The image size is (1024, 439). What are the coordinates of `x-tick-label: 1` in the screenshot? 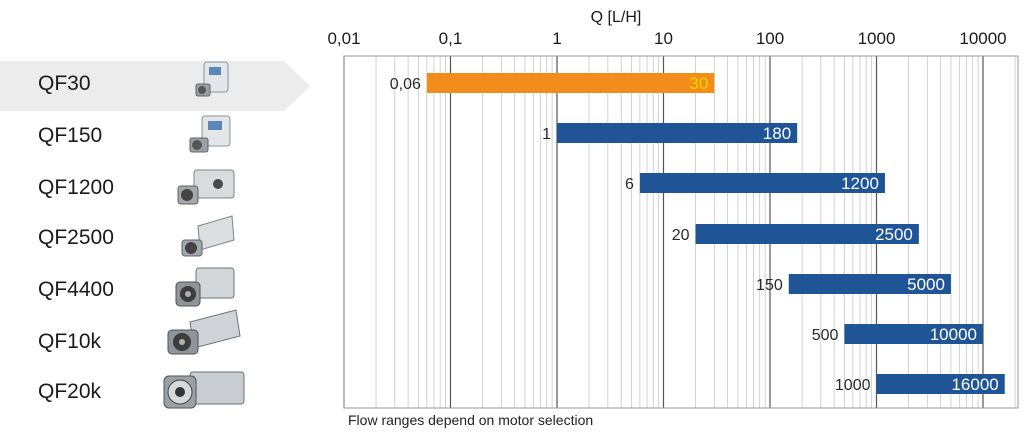 It's located at (556, 38).